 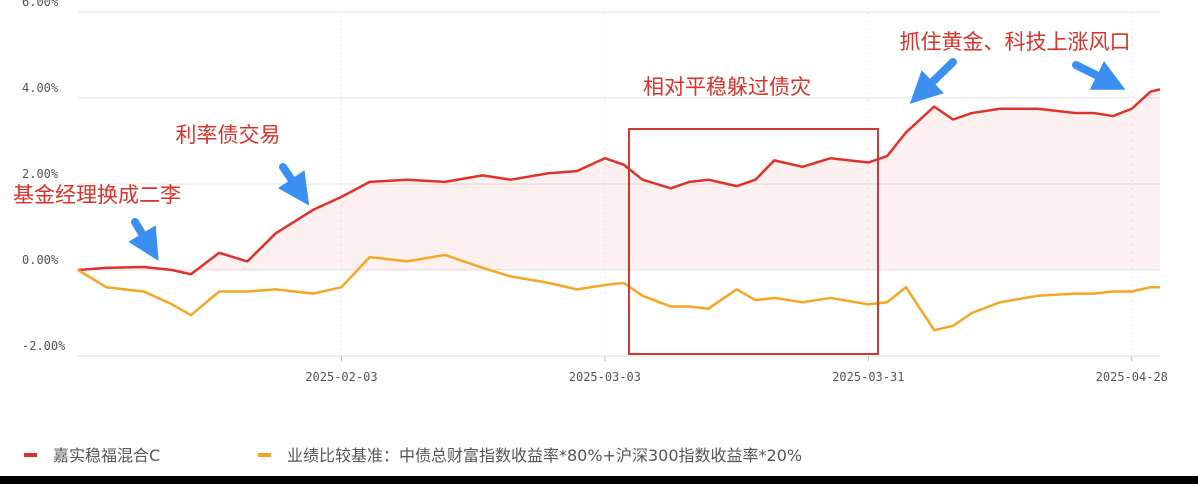 I want to click on x-tick-label: 2025-03-03, so click(x=605, y=377).